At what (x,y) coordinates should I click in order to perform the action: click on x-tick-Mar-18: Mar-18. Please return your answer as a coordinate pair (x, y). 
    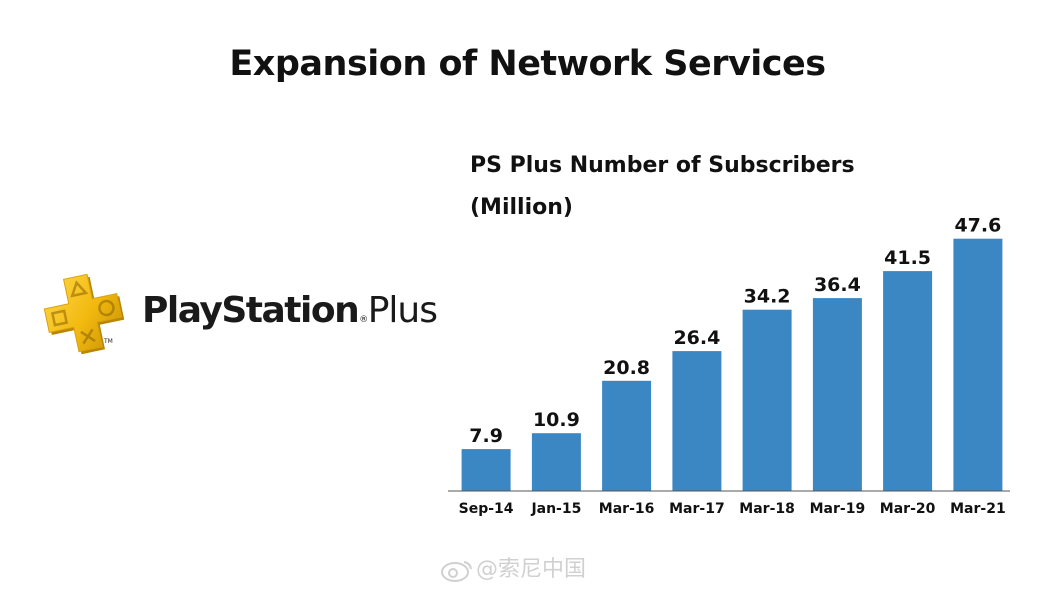
    Looking at the image, I should click on (767, 509).